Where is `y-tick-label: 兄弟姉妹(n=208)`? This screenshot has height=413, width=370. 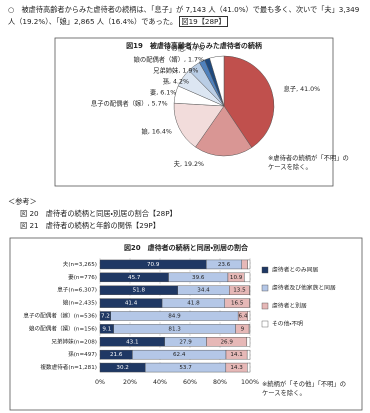 y-tick-label: 兄弟姉妹(n=208) is located at coordinates (74, 341).